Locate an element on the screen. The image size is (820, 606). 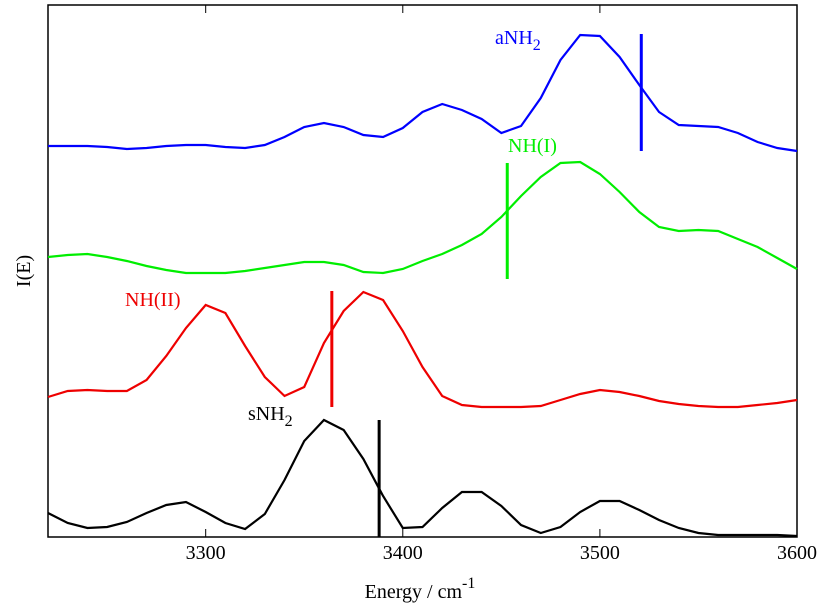
series-label-text: NH(II) is located at coordinates (153, 300).